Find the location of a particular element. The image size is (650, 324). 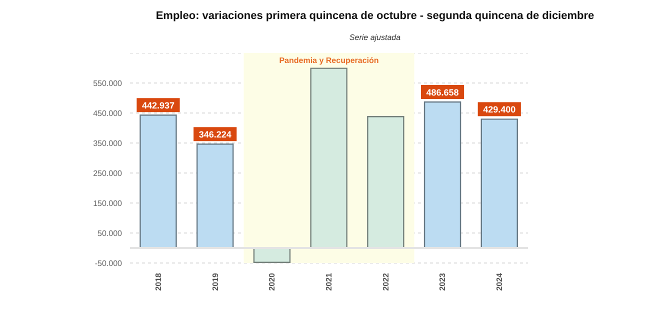

x-tick-label: 2019 is located at coordinates (215, 281).